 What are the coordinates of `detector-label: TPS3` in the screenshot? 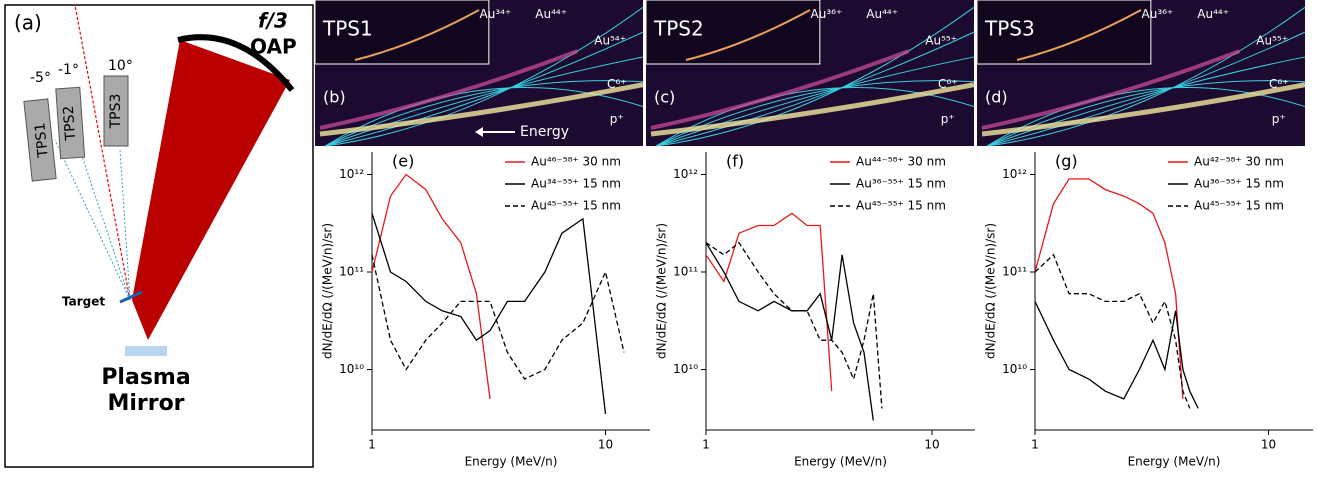 It's located at (116, 112).